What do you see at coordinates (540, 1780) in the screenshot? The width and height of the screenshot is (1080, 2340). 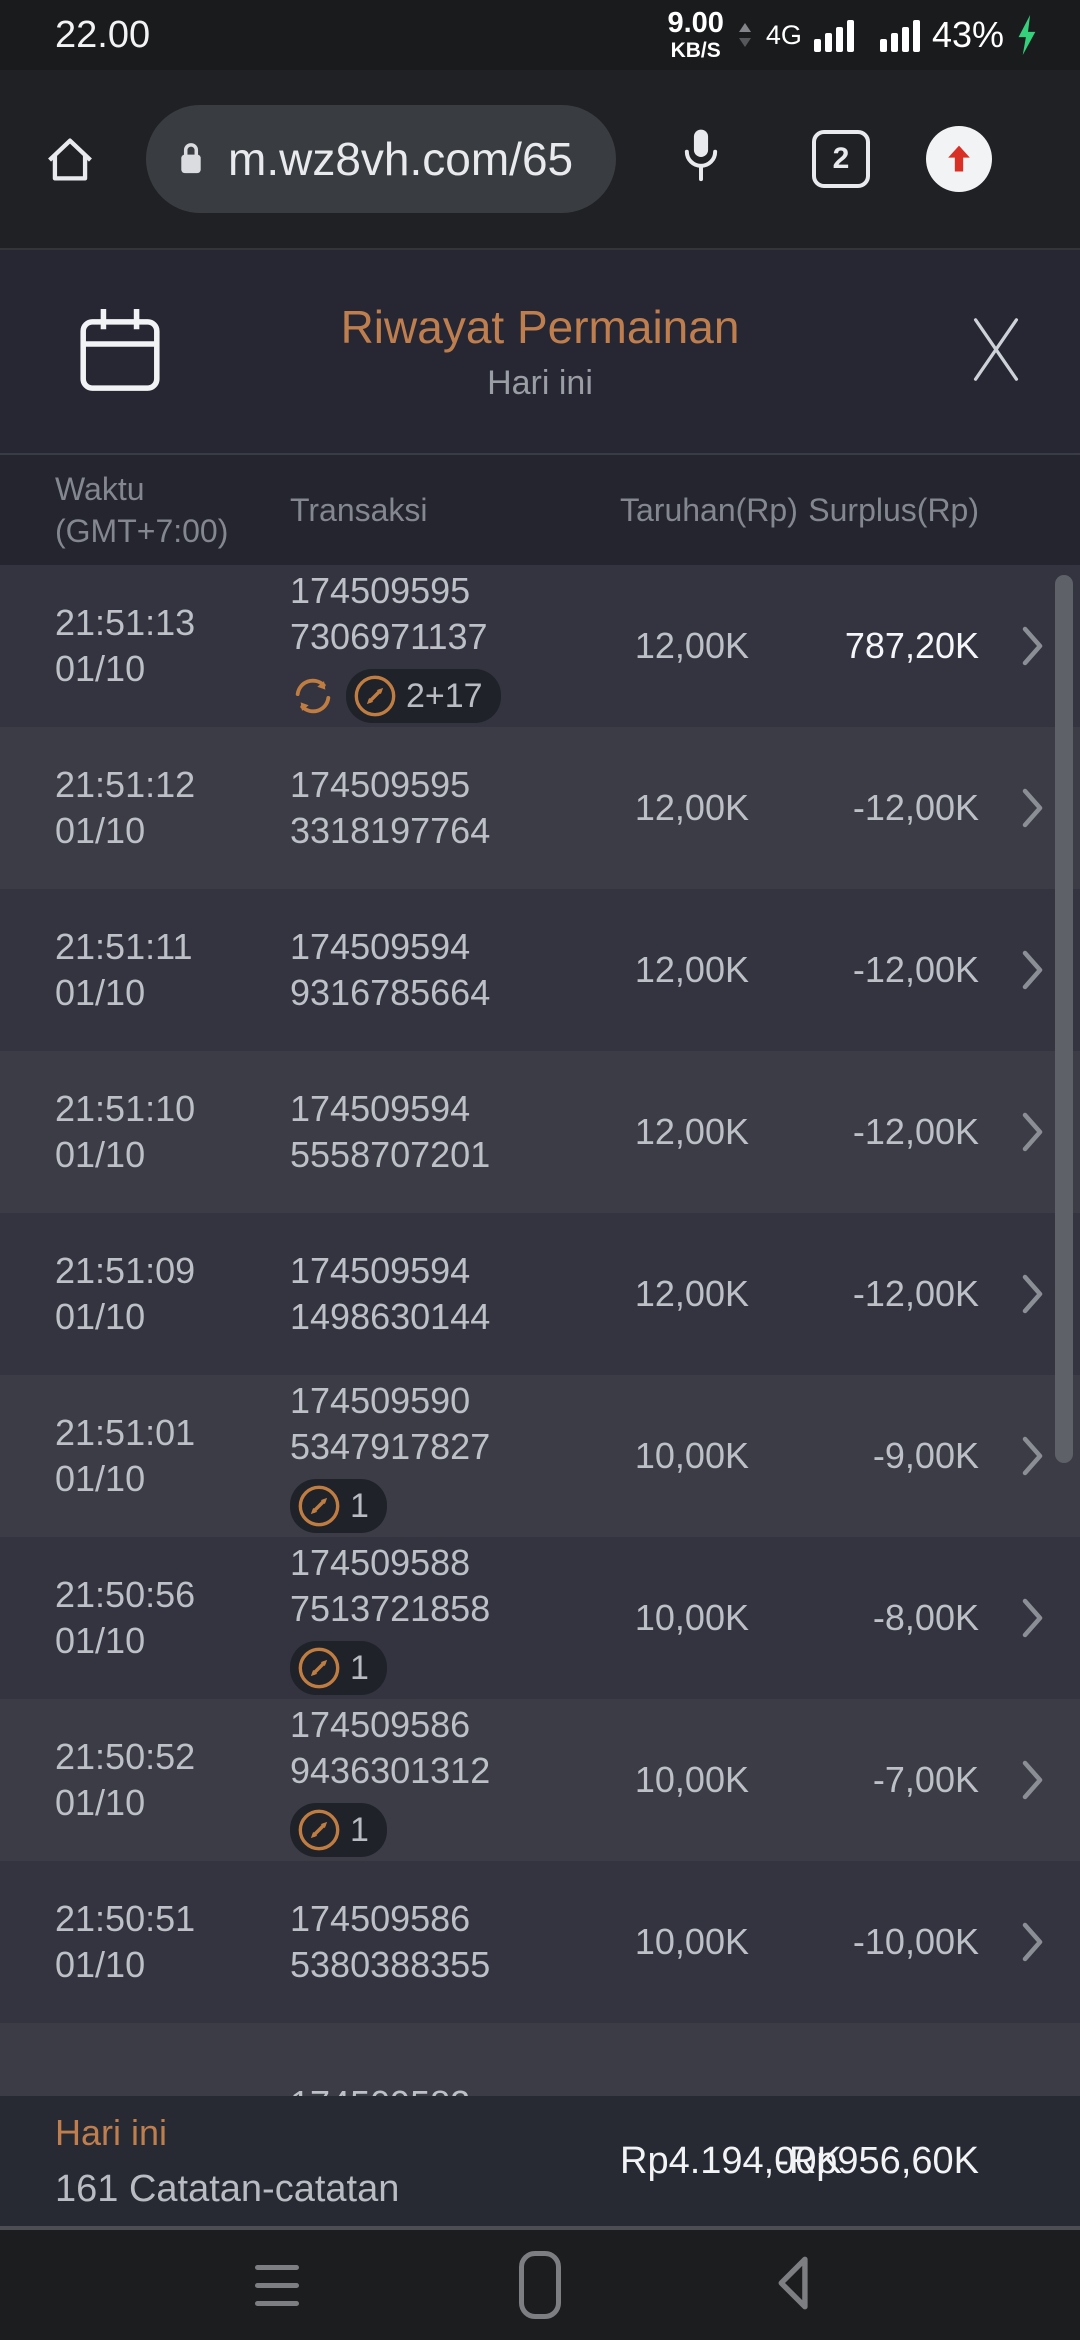 I see `table-row: 21:50:52 01/10 174509586 9436301312` at bounding box center [540, 1780].